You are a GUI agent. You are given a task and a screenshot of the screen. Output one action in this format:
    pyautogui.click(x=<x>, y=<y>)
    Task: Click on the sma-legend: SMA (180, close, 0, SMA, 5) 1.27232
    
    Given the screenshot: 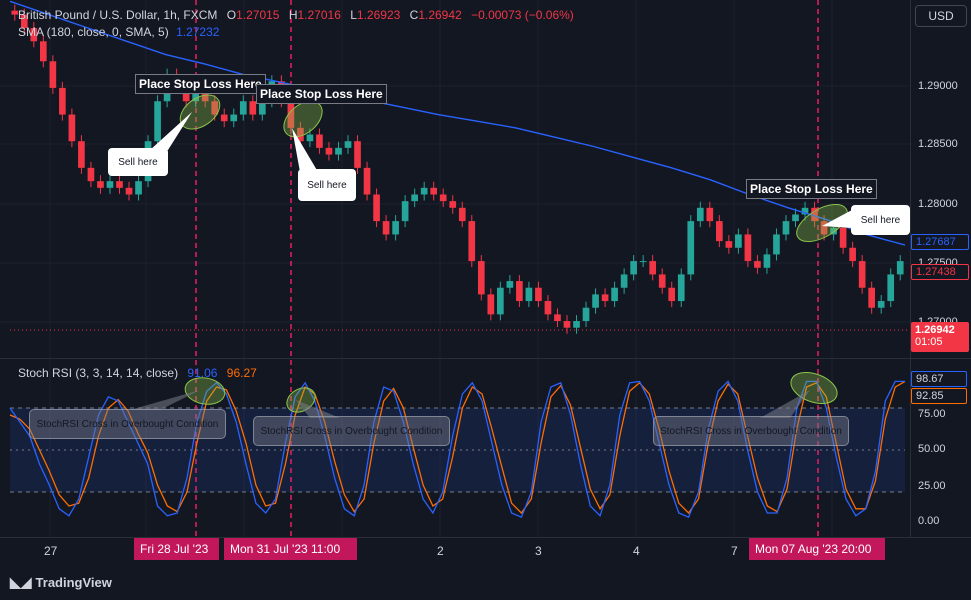 What is the action you would take?
    pyautogui.click(x=118, y=32)
    